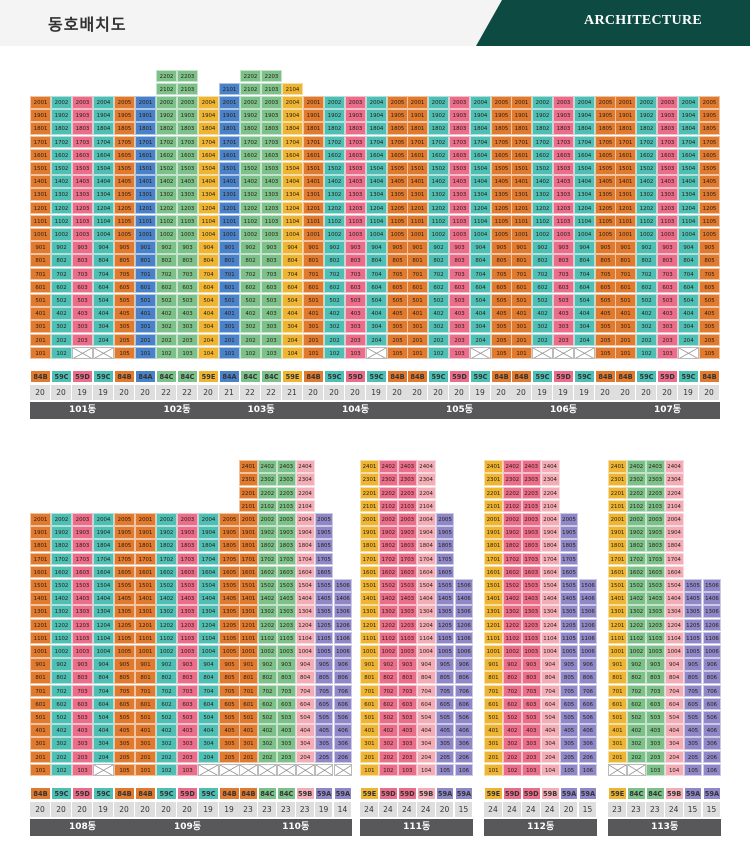 The image size is (750, 854). I want to click on unit-cell: 1001, so click(313, 234).